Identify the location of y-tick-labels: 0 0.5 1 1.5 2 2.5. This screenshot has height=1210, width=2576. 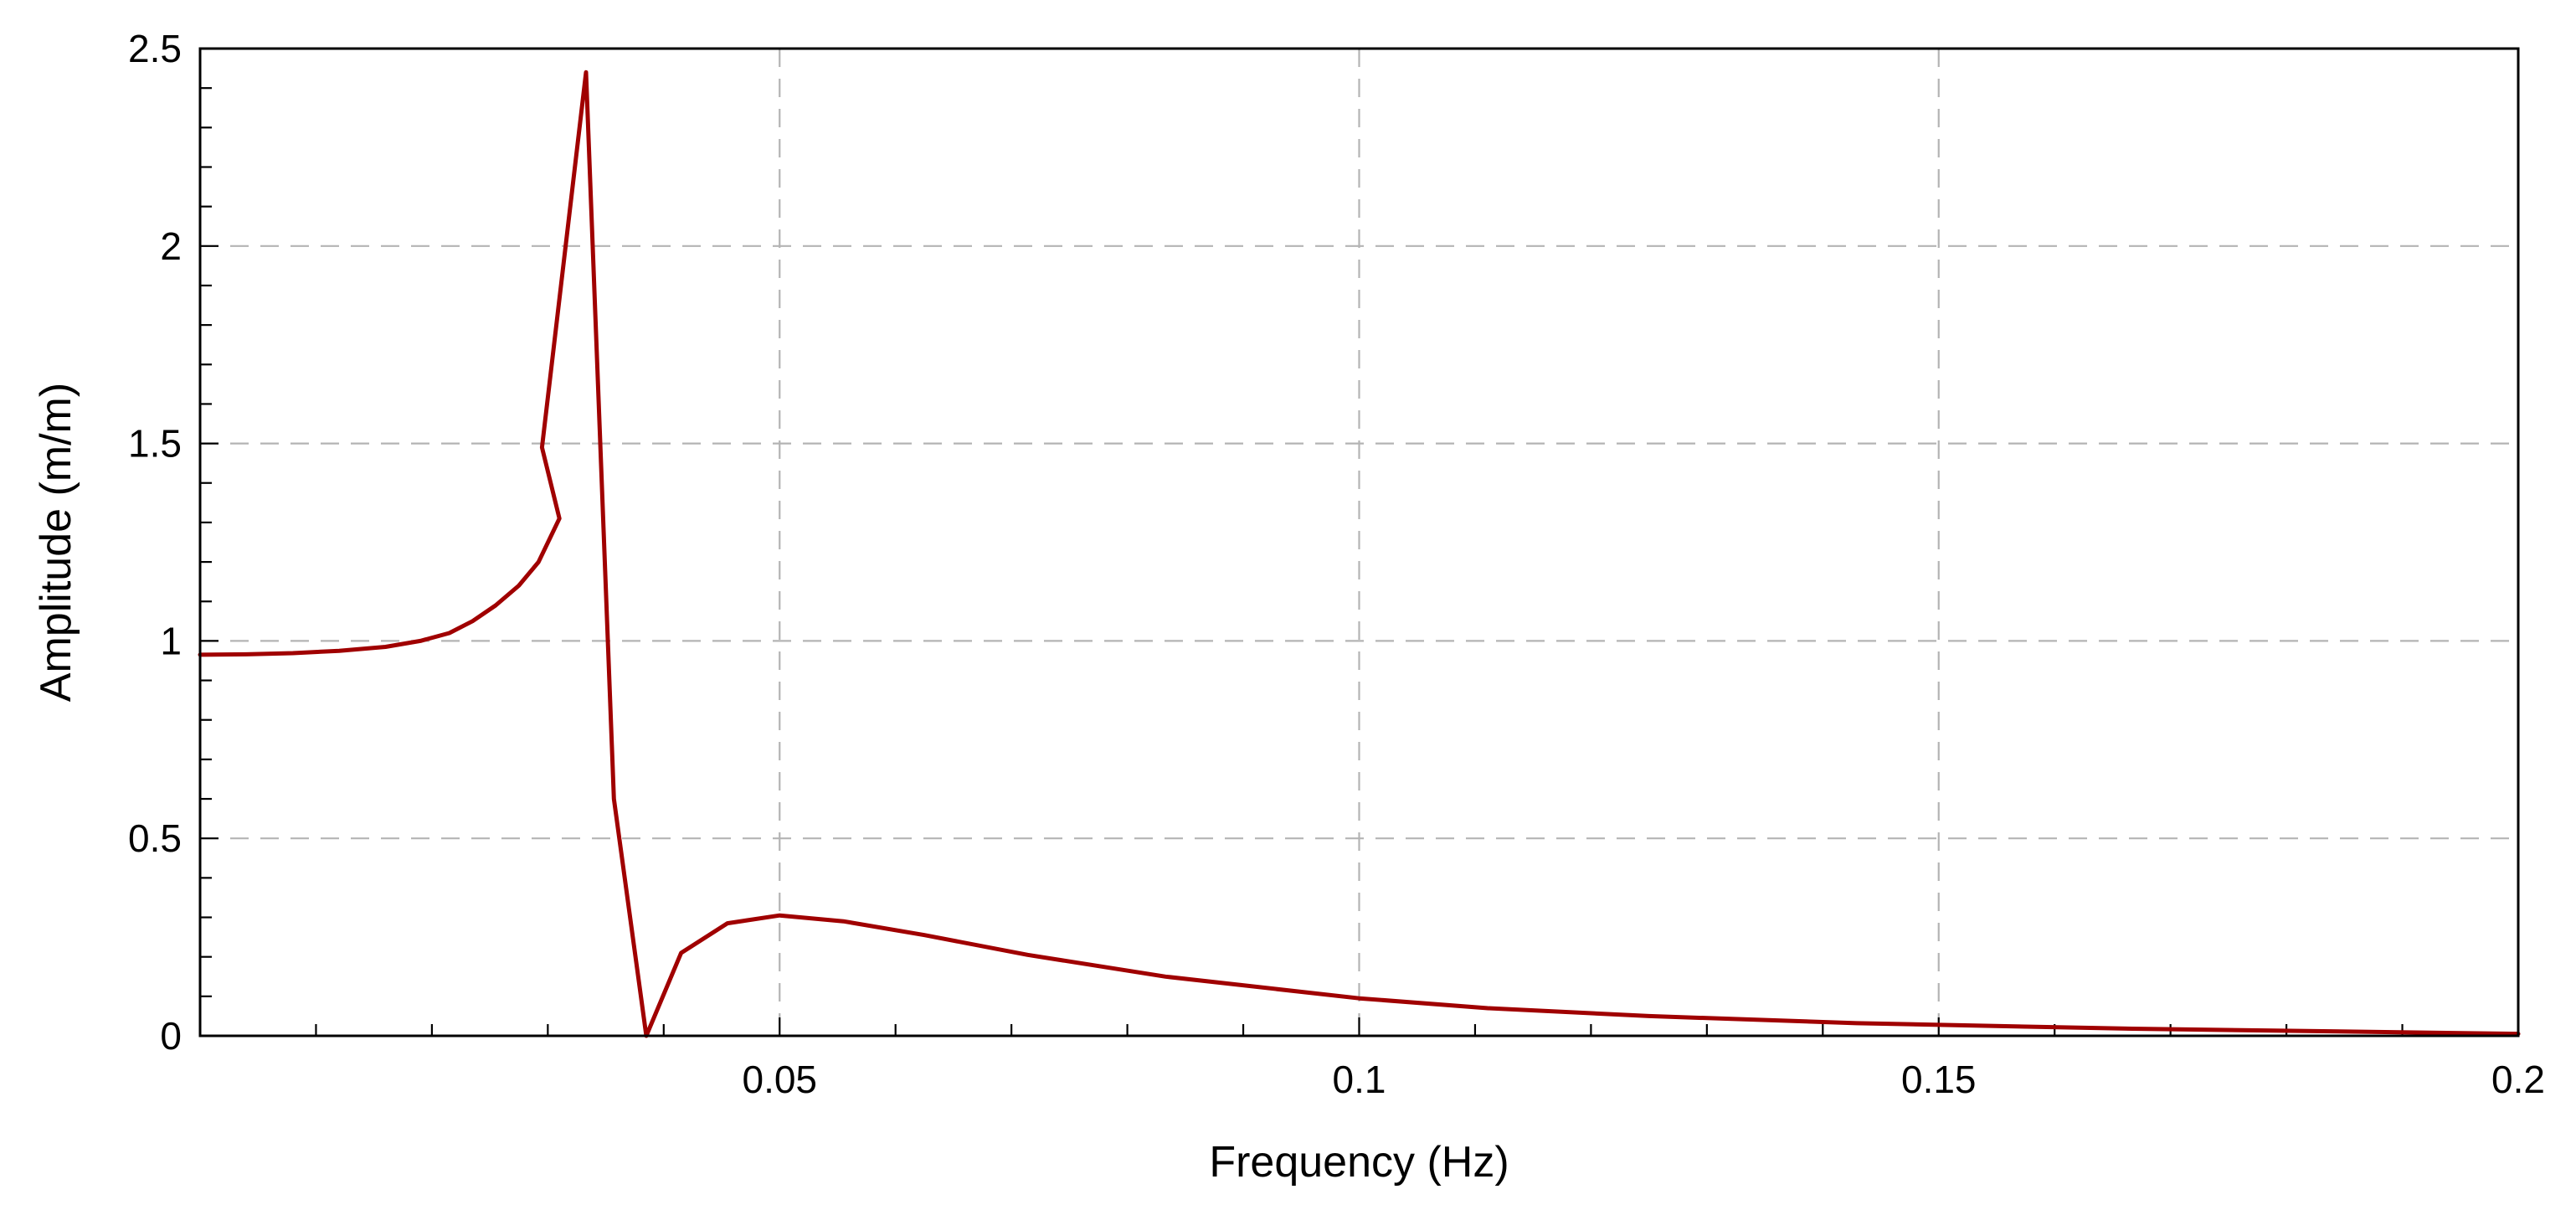
(155, 542).